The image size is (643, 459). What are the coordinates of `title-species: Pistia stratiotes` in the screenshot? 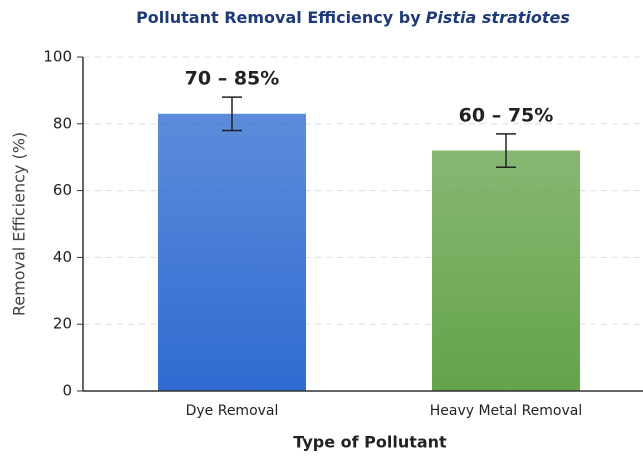 It's located at (498, 17).